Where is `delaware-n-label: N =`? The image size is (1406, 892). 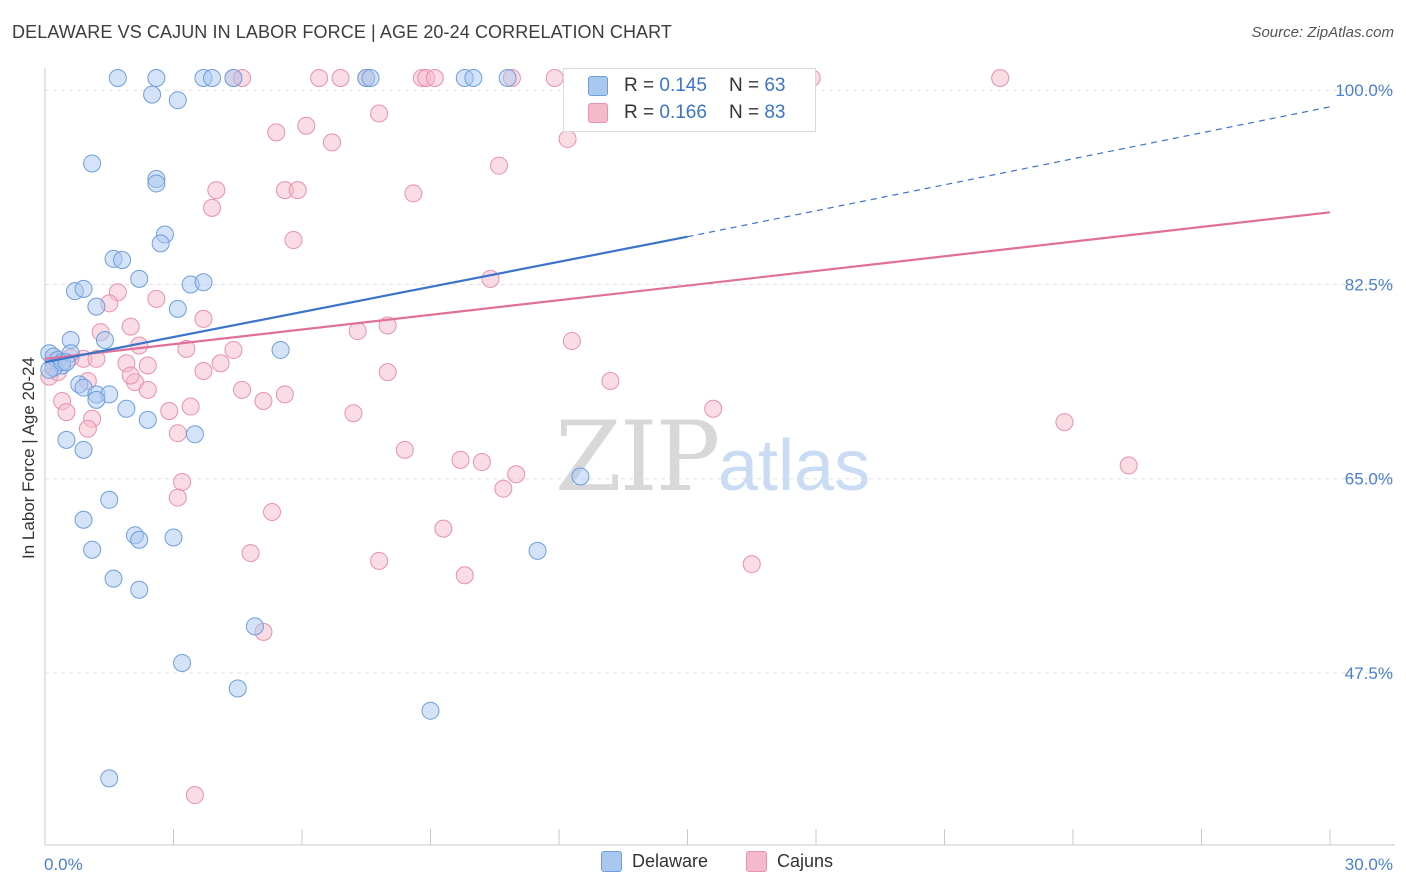
delaware-n-label: N = is located at coordinates (744, 85).